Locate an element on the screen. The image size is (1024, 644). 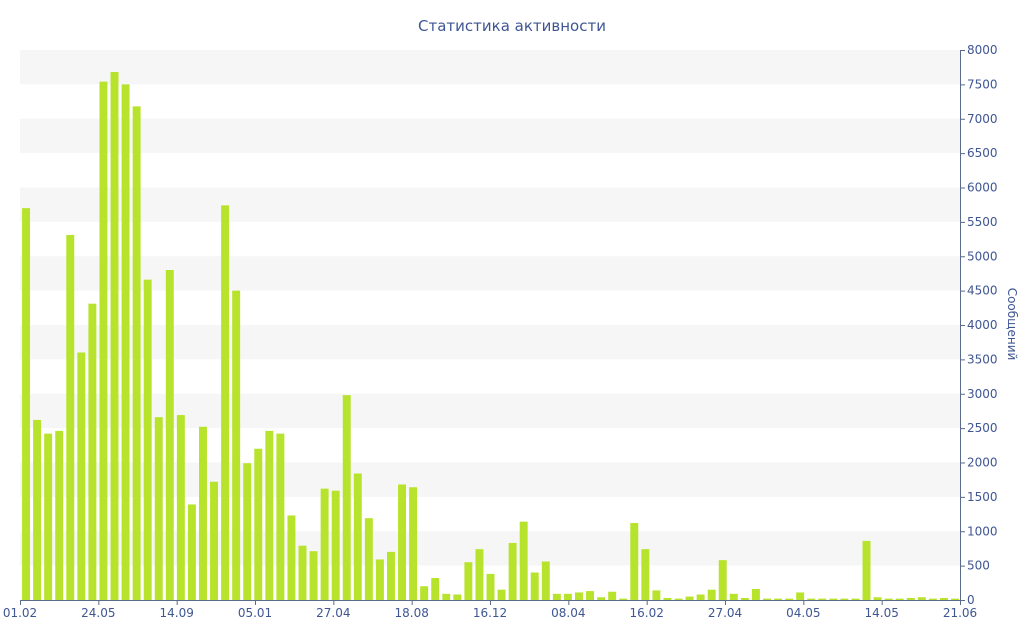
y-tick-label: 1000 is located at coordinates (982, 531).